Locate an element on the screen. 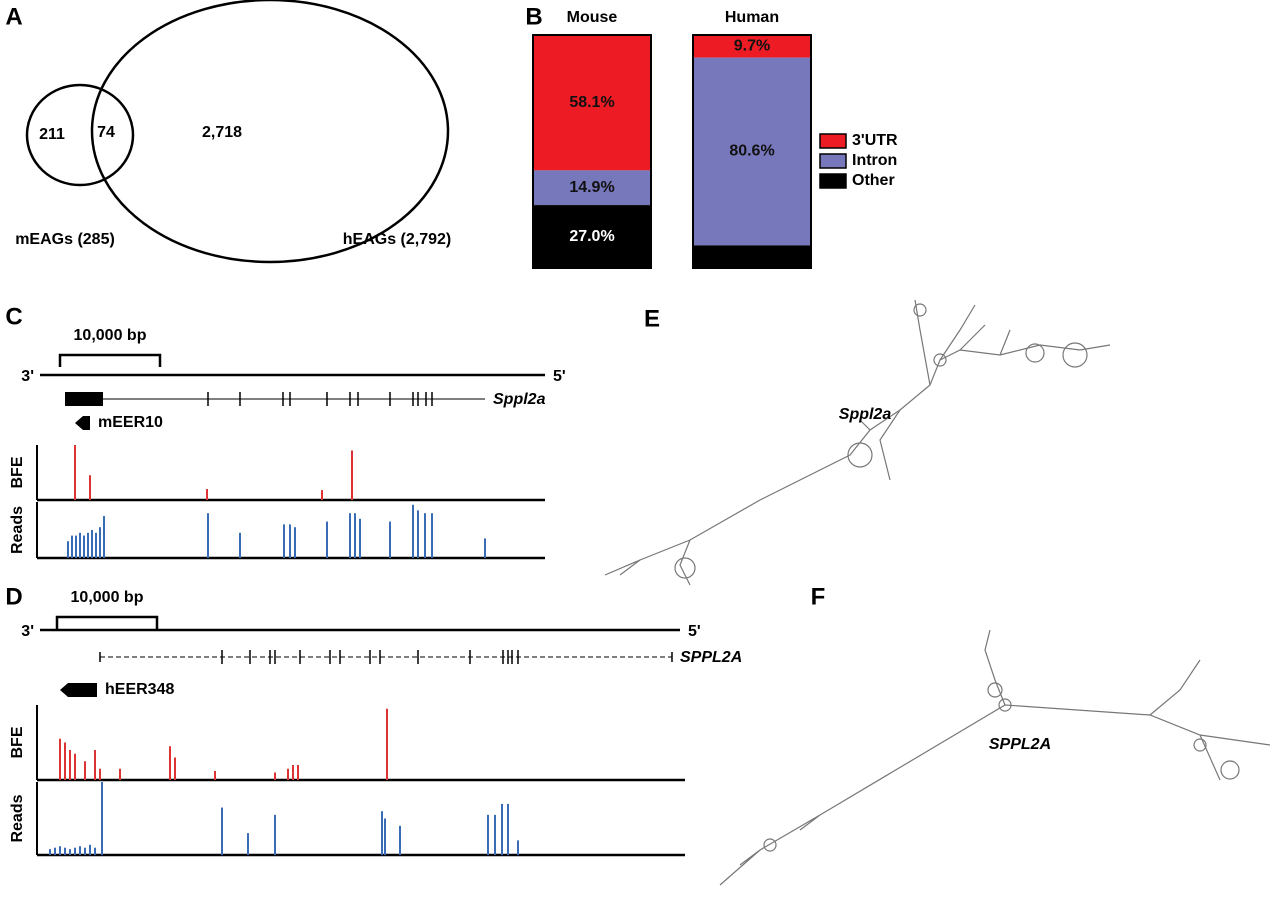 Image resolution: width=1280 pixels, height=907 pixels. panel-letter: E is located at coordinates (652, 318).